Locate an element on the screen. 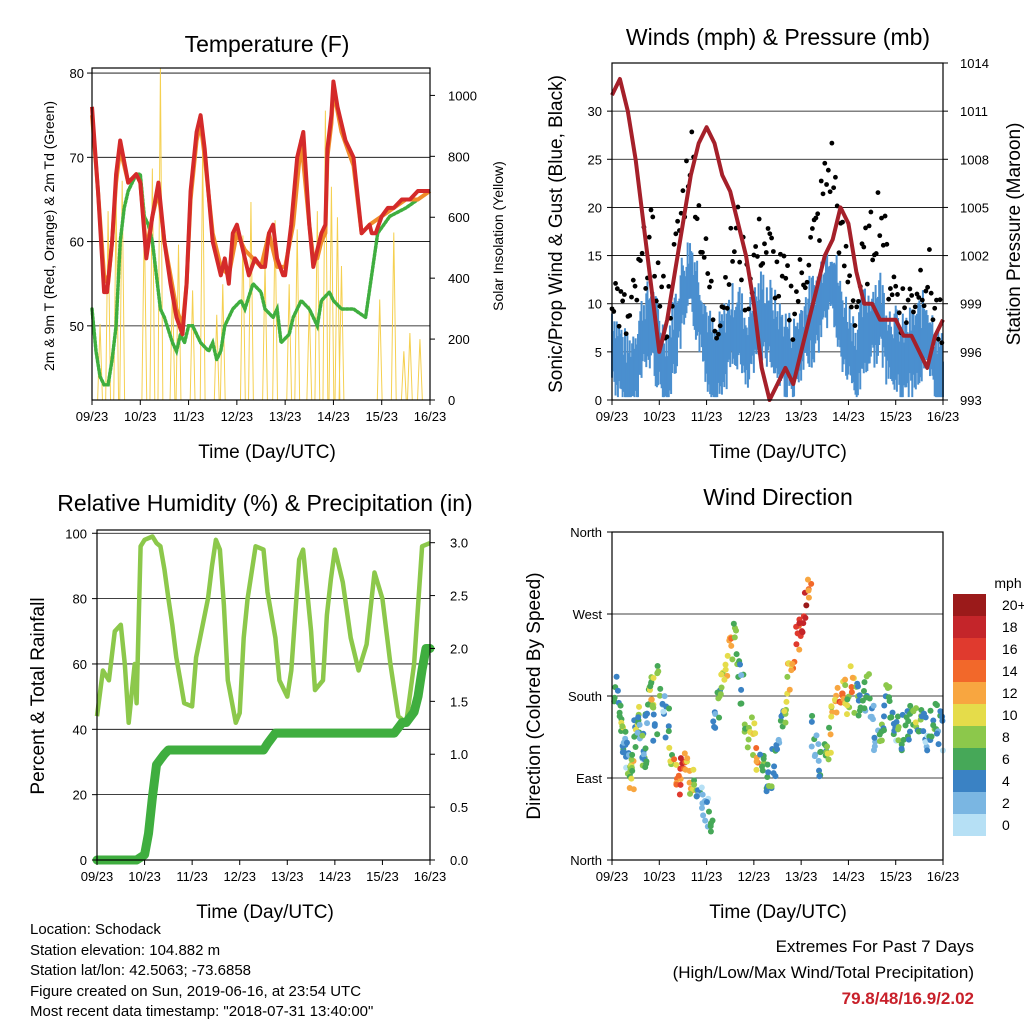 The width and height of the screenshot is (1024, 1024). speed-legend-label: 8 is located at coordinates (1006, 737).